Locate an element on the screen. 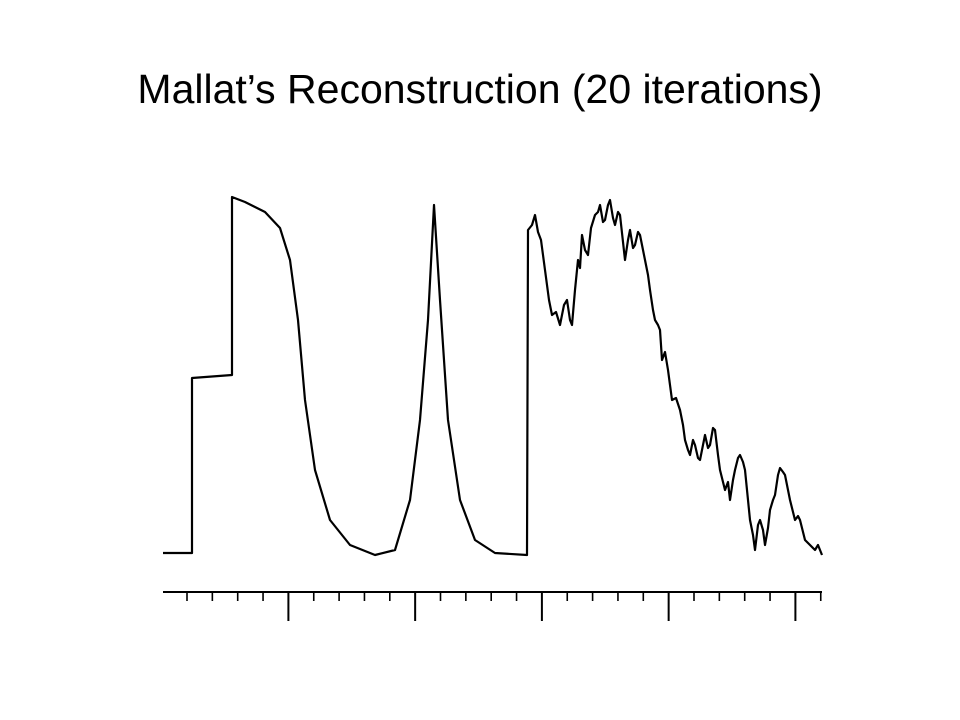 Image resolution: width=960 pixels, height=720 pixels. slide-title: Mallat’s Reconstruction (20 iterations) is located at coordinates (480, 89).